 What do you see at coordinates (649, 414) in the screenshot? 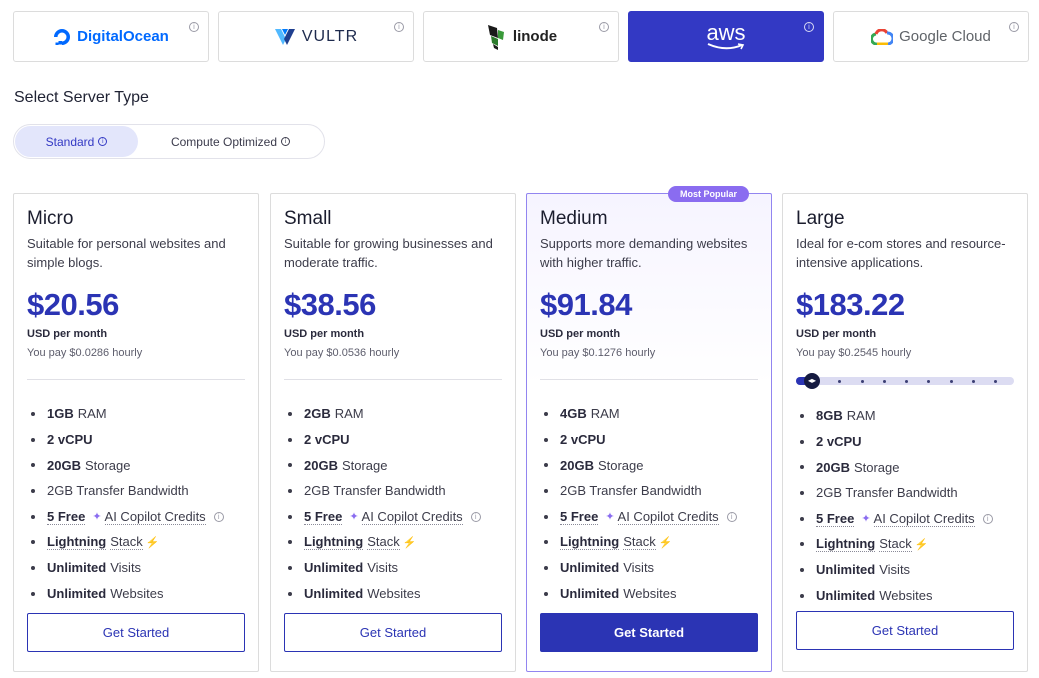
I see `feature-ram: 4GB RAM` at bounding box center [649, 414].